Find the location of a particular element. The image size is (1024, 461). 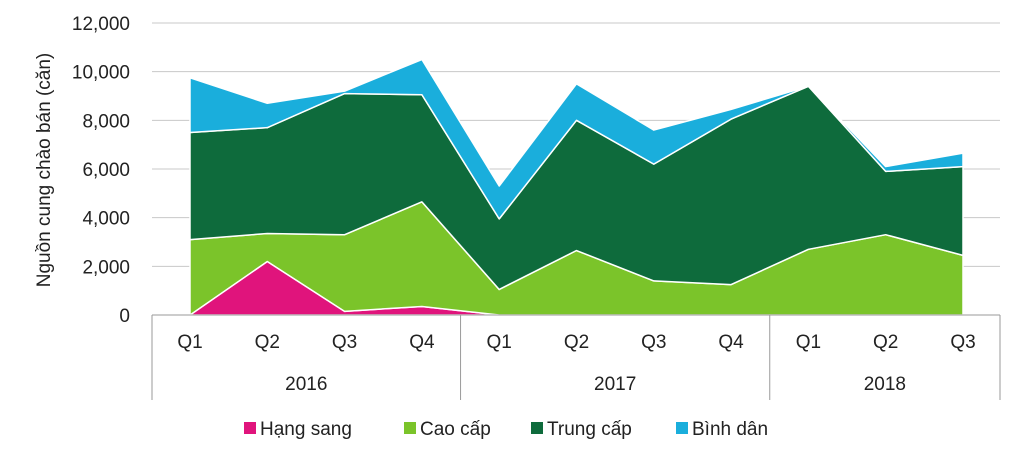

y-tick-label: 8,000 is located at coordinates (106, 121).